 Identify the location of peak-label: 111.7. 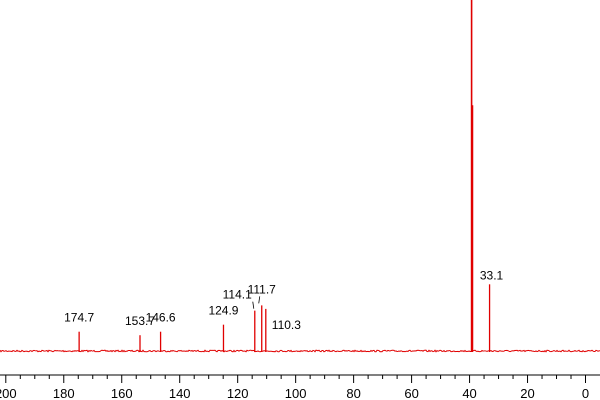
(262, 289).